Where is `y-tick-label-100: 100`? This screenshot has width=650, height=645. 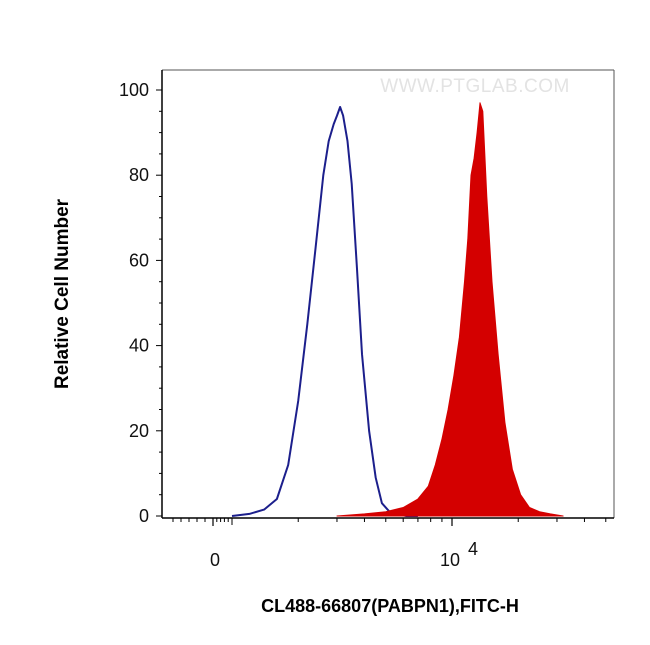 y-tick-label-100: 100 is located at coordinates (134, 90).